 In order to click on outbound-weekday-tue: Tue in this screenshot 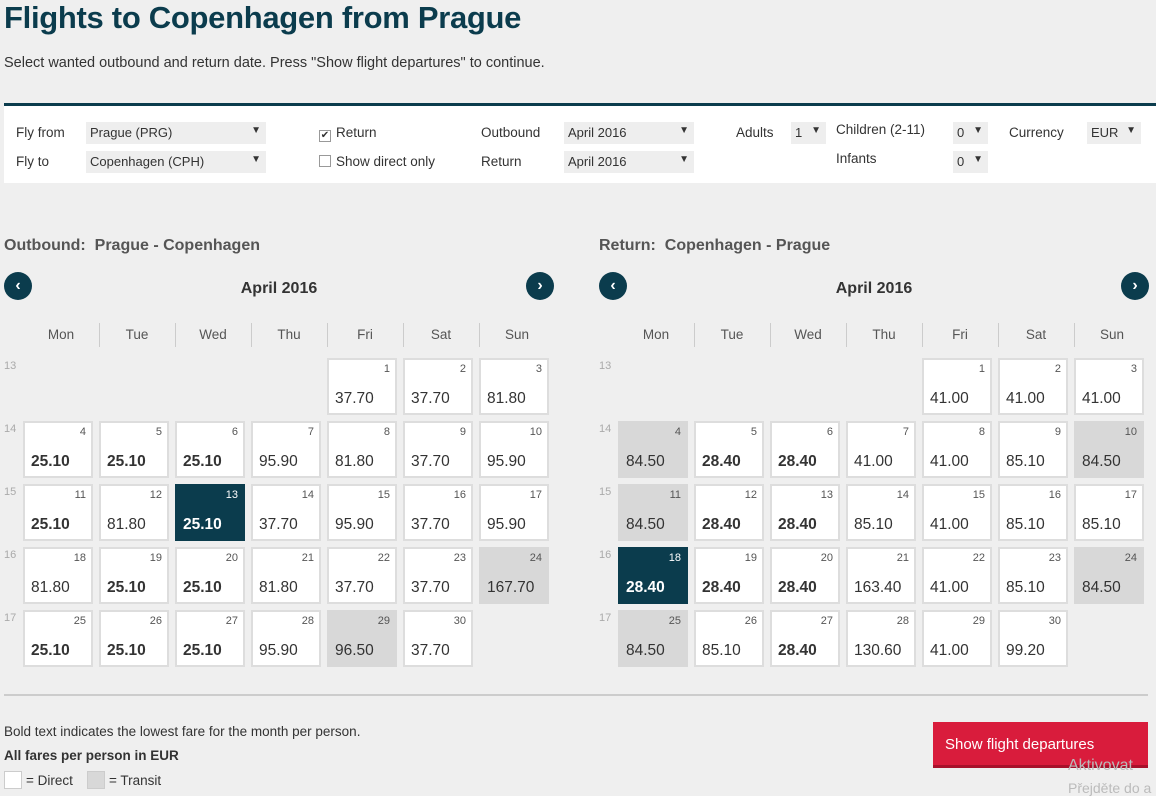, I will do `click(137, 334)`.